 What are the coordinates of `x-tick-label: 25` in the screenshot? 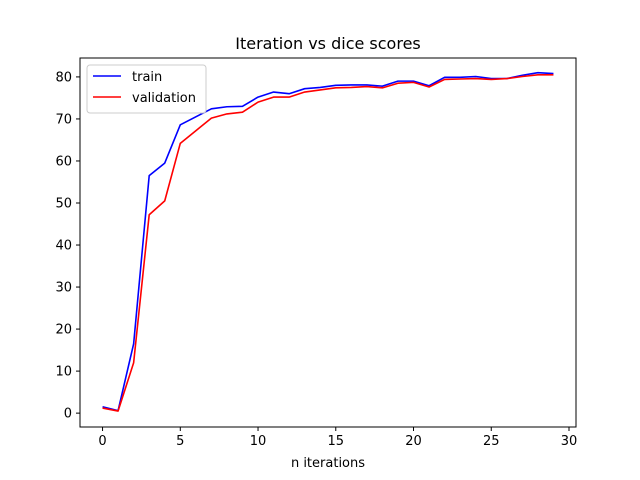 It's located at (491, 441).